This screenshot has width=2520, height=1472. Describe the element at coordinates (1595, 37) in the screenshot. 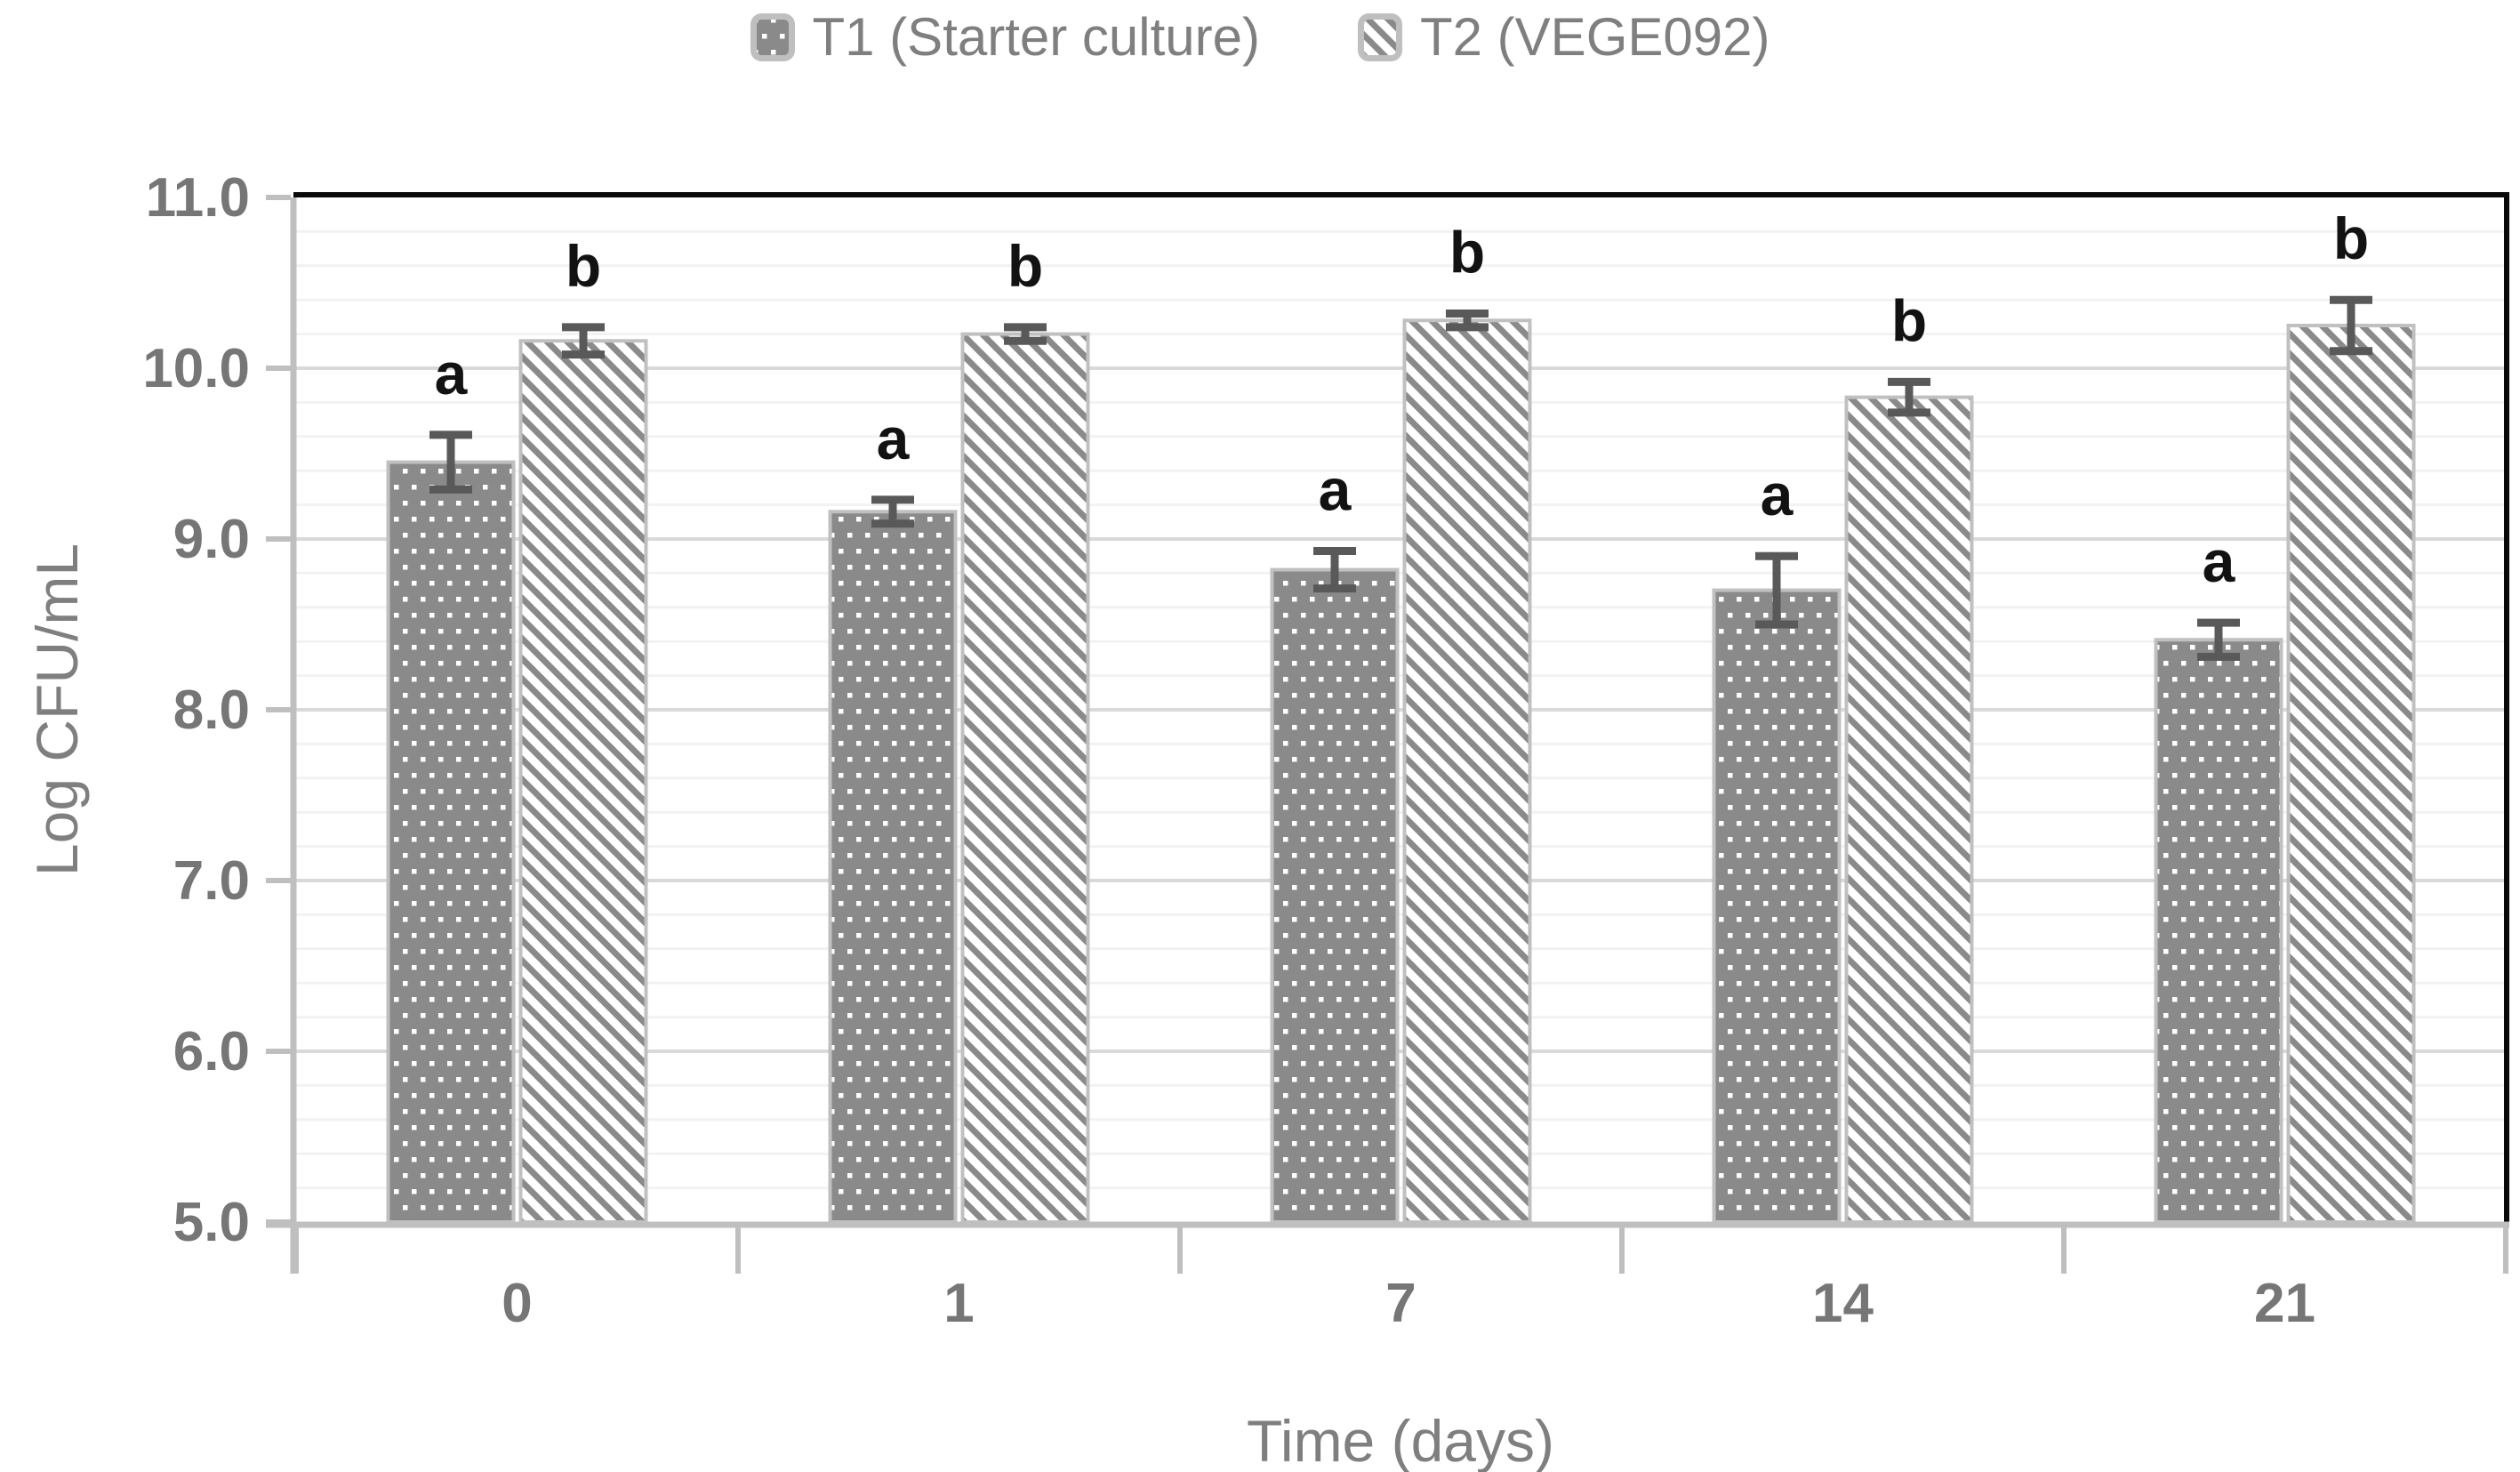

I see `legend-label-t2: T2 (VEGE092)` at that location.